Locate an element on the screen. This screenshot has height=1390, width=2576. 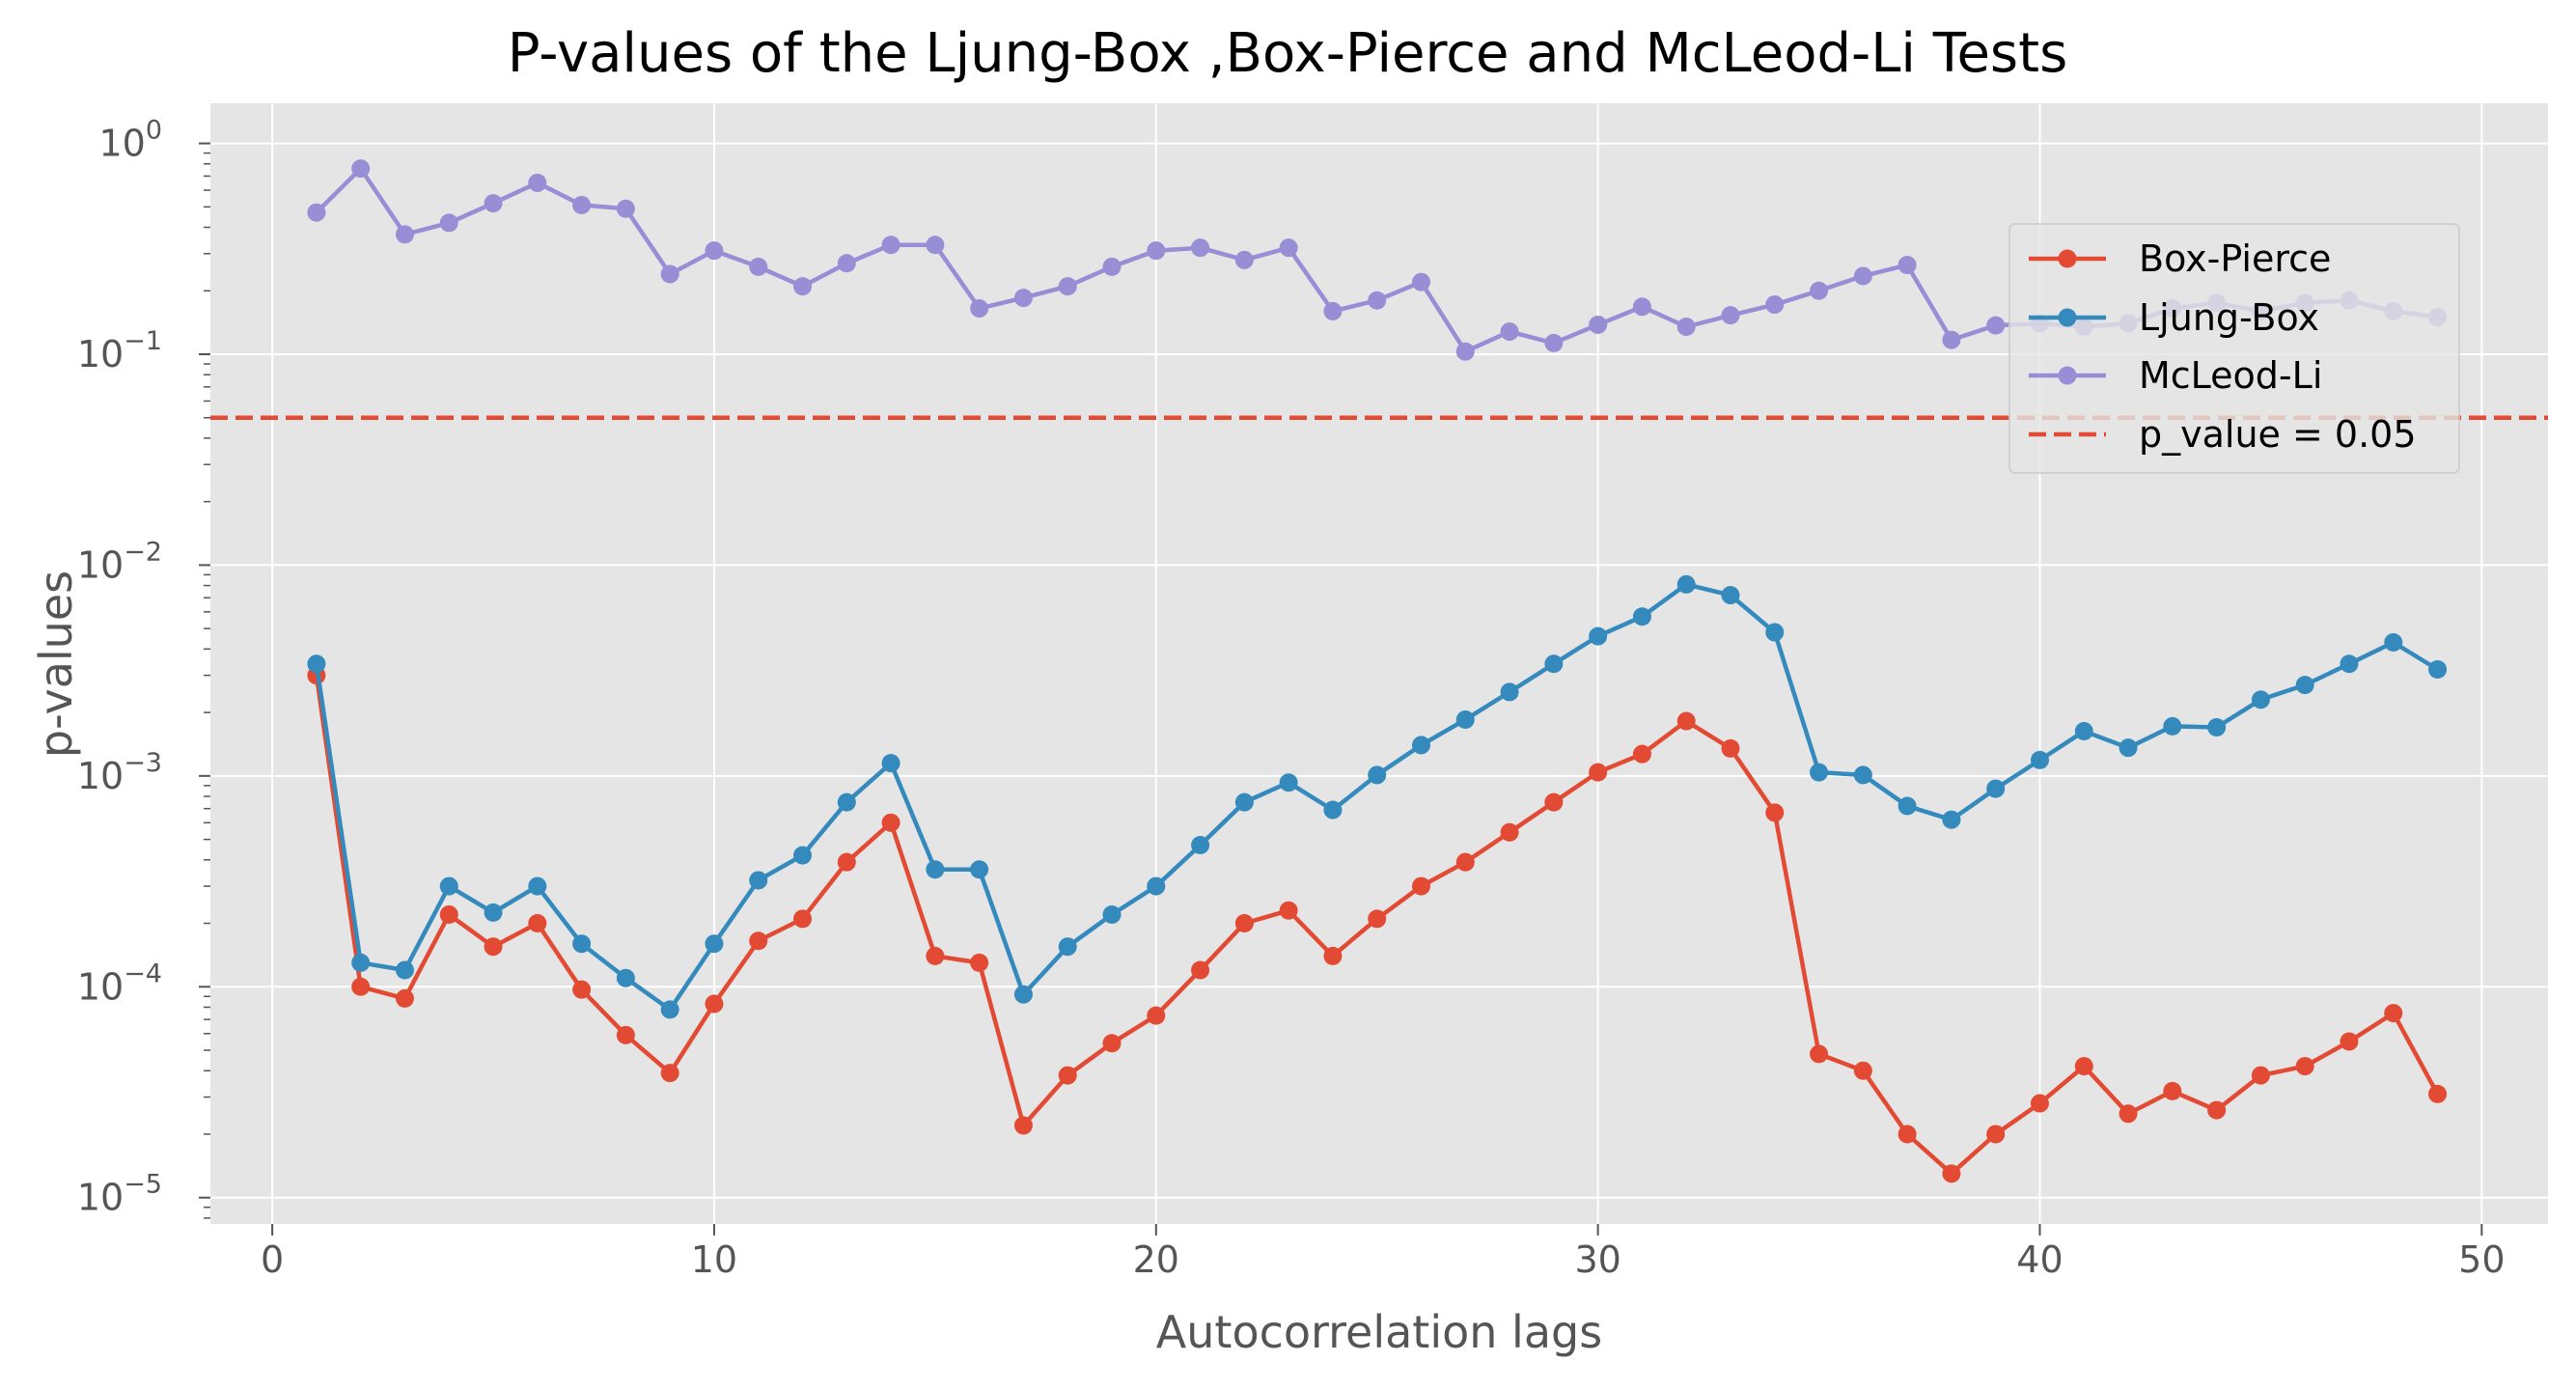
y-tick-label: 10⁻⁴ is located at coordinates (119, 984).